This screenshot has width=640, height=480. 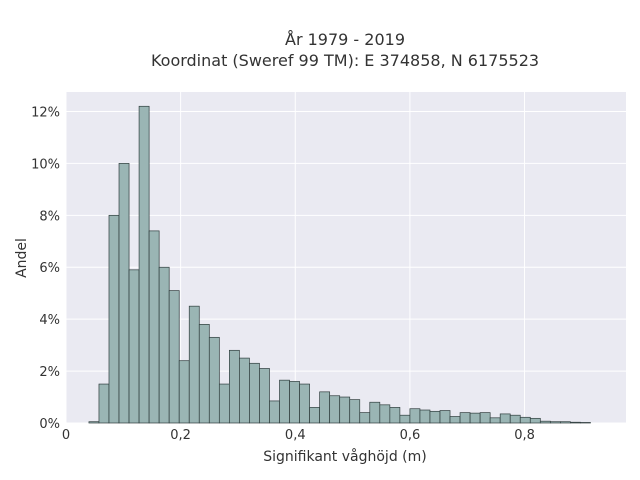 I want to click on y-tick-label-3: 6%, so click(x=49, y=268).